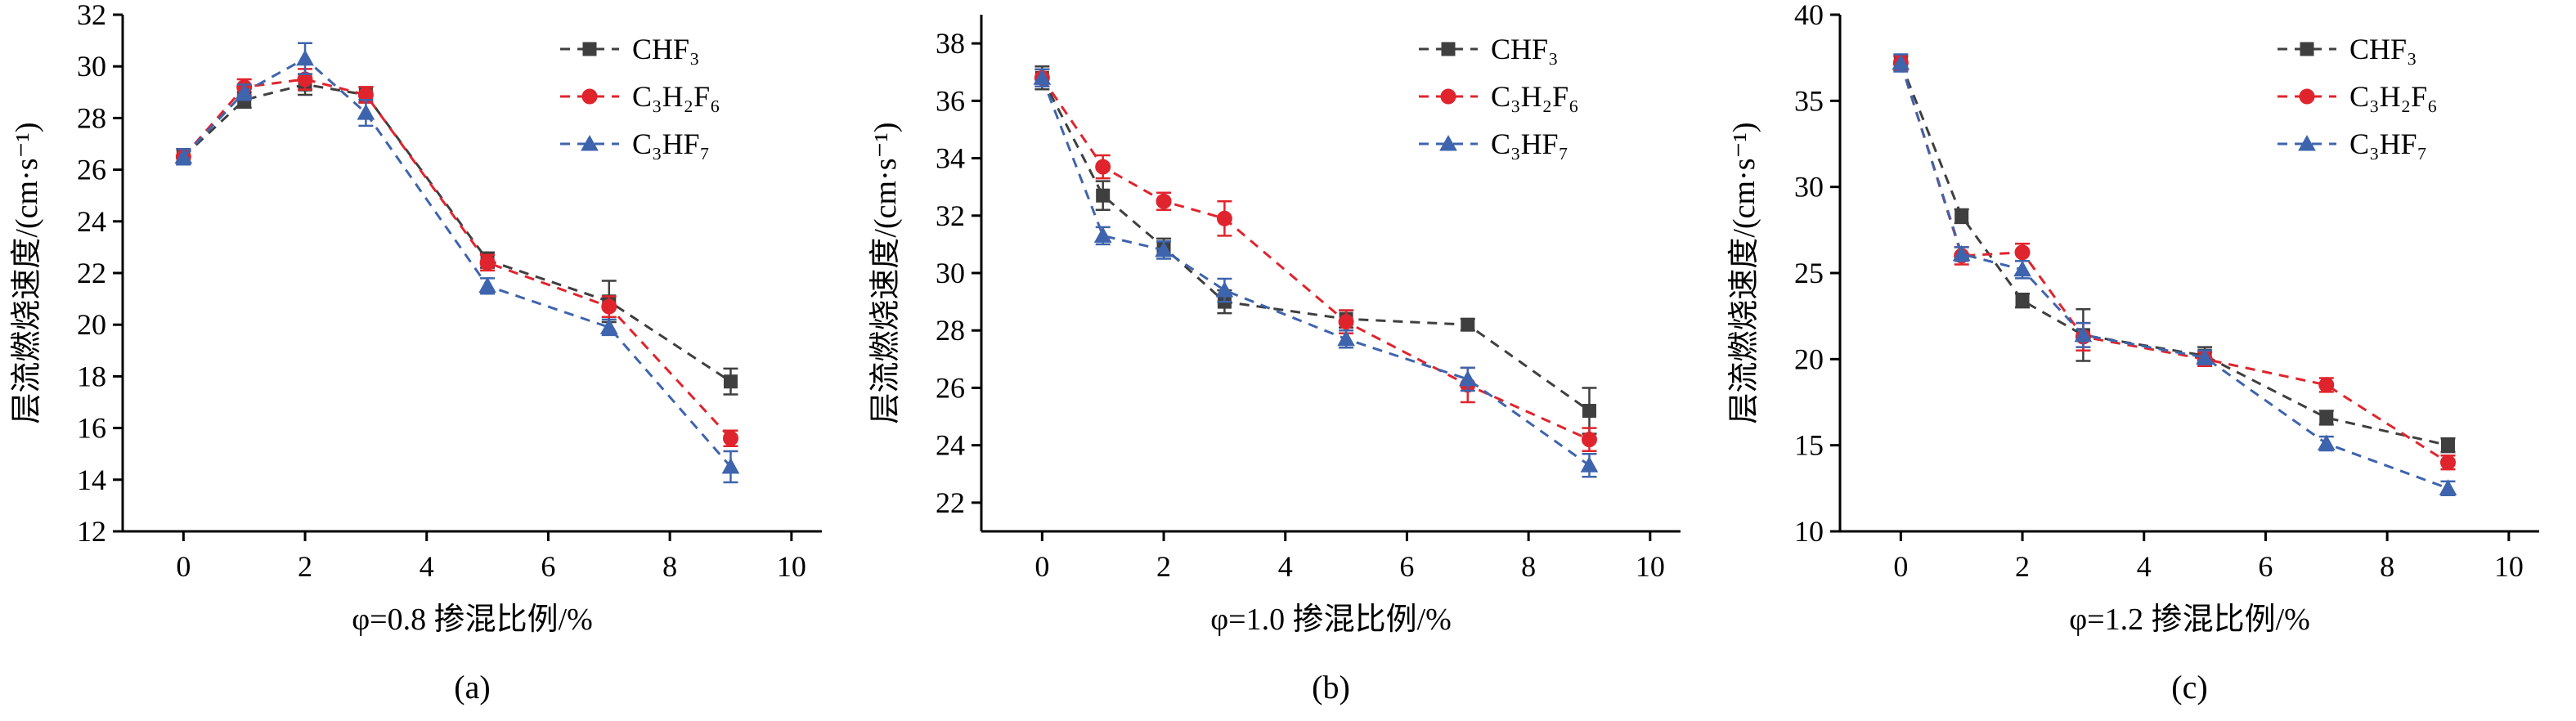  Describe the element at coordinates (91, 324) in the screenshot. I see `y-tick-label: 20` at that location.